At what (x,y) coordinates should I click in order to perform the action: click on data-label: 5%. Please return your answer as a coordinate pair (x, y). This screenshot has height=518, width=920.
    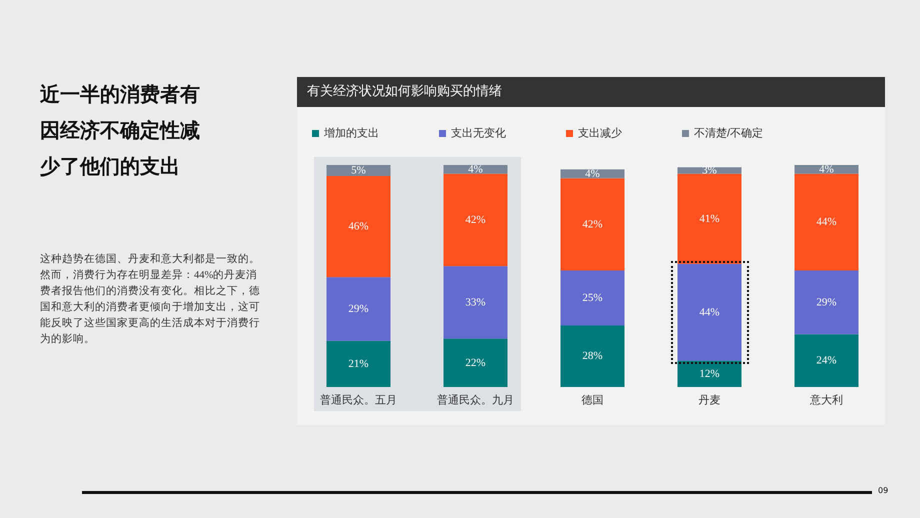
    Looking at the image, I should click on (358, 170).